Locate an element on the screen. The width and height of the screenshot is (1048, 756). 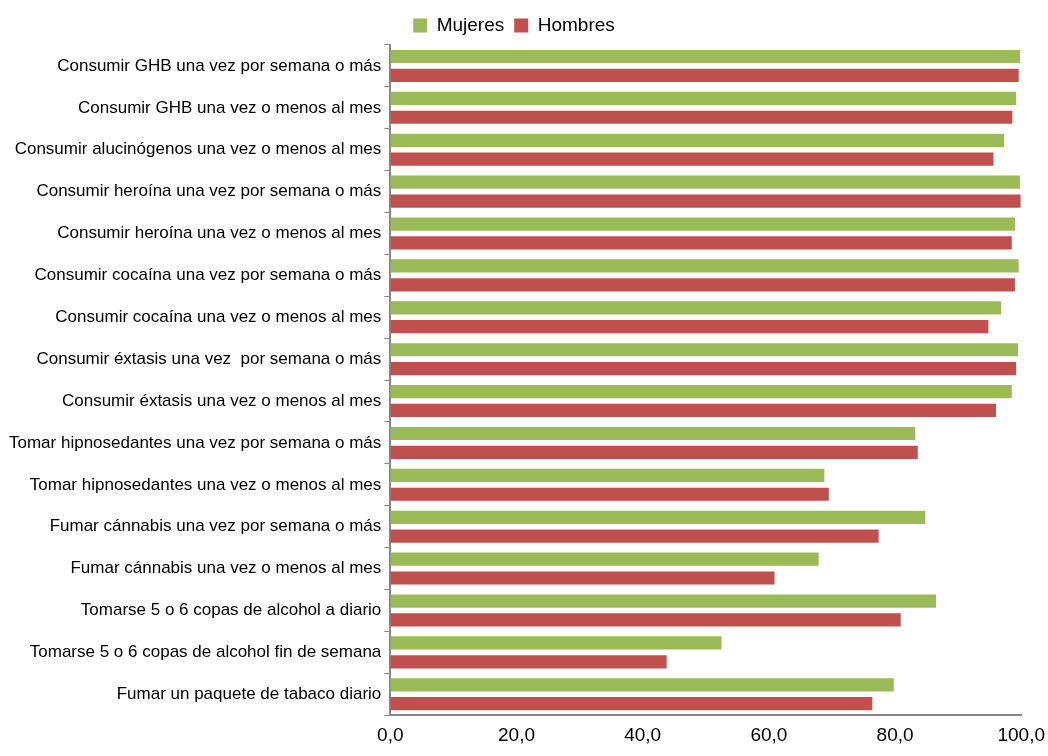
legend-label: Hombres is located at coordinates (576, 24).